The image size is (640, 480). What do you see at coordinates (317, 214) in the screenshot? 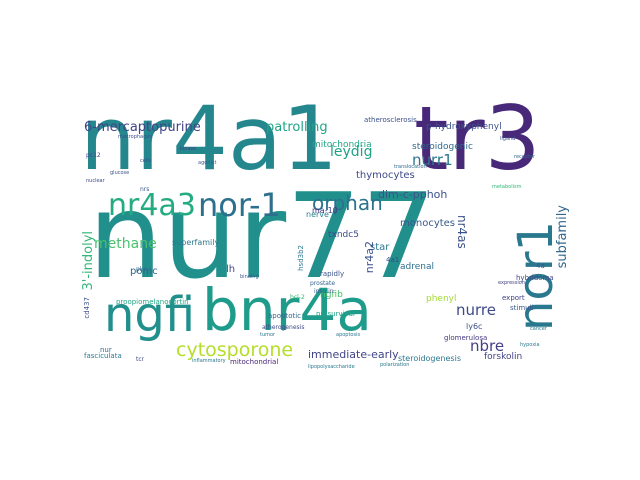
I see `word: nerve` at bounding box center [317, 214].